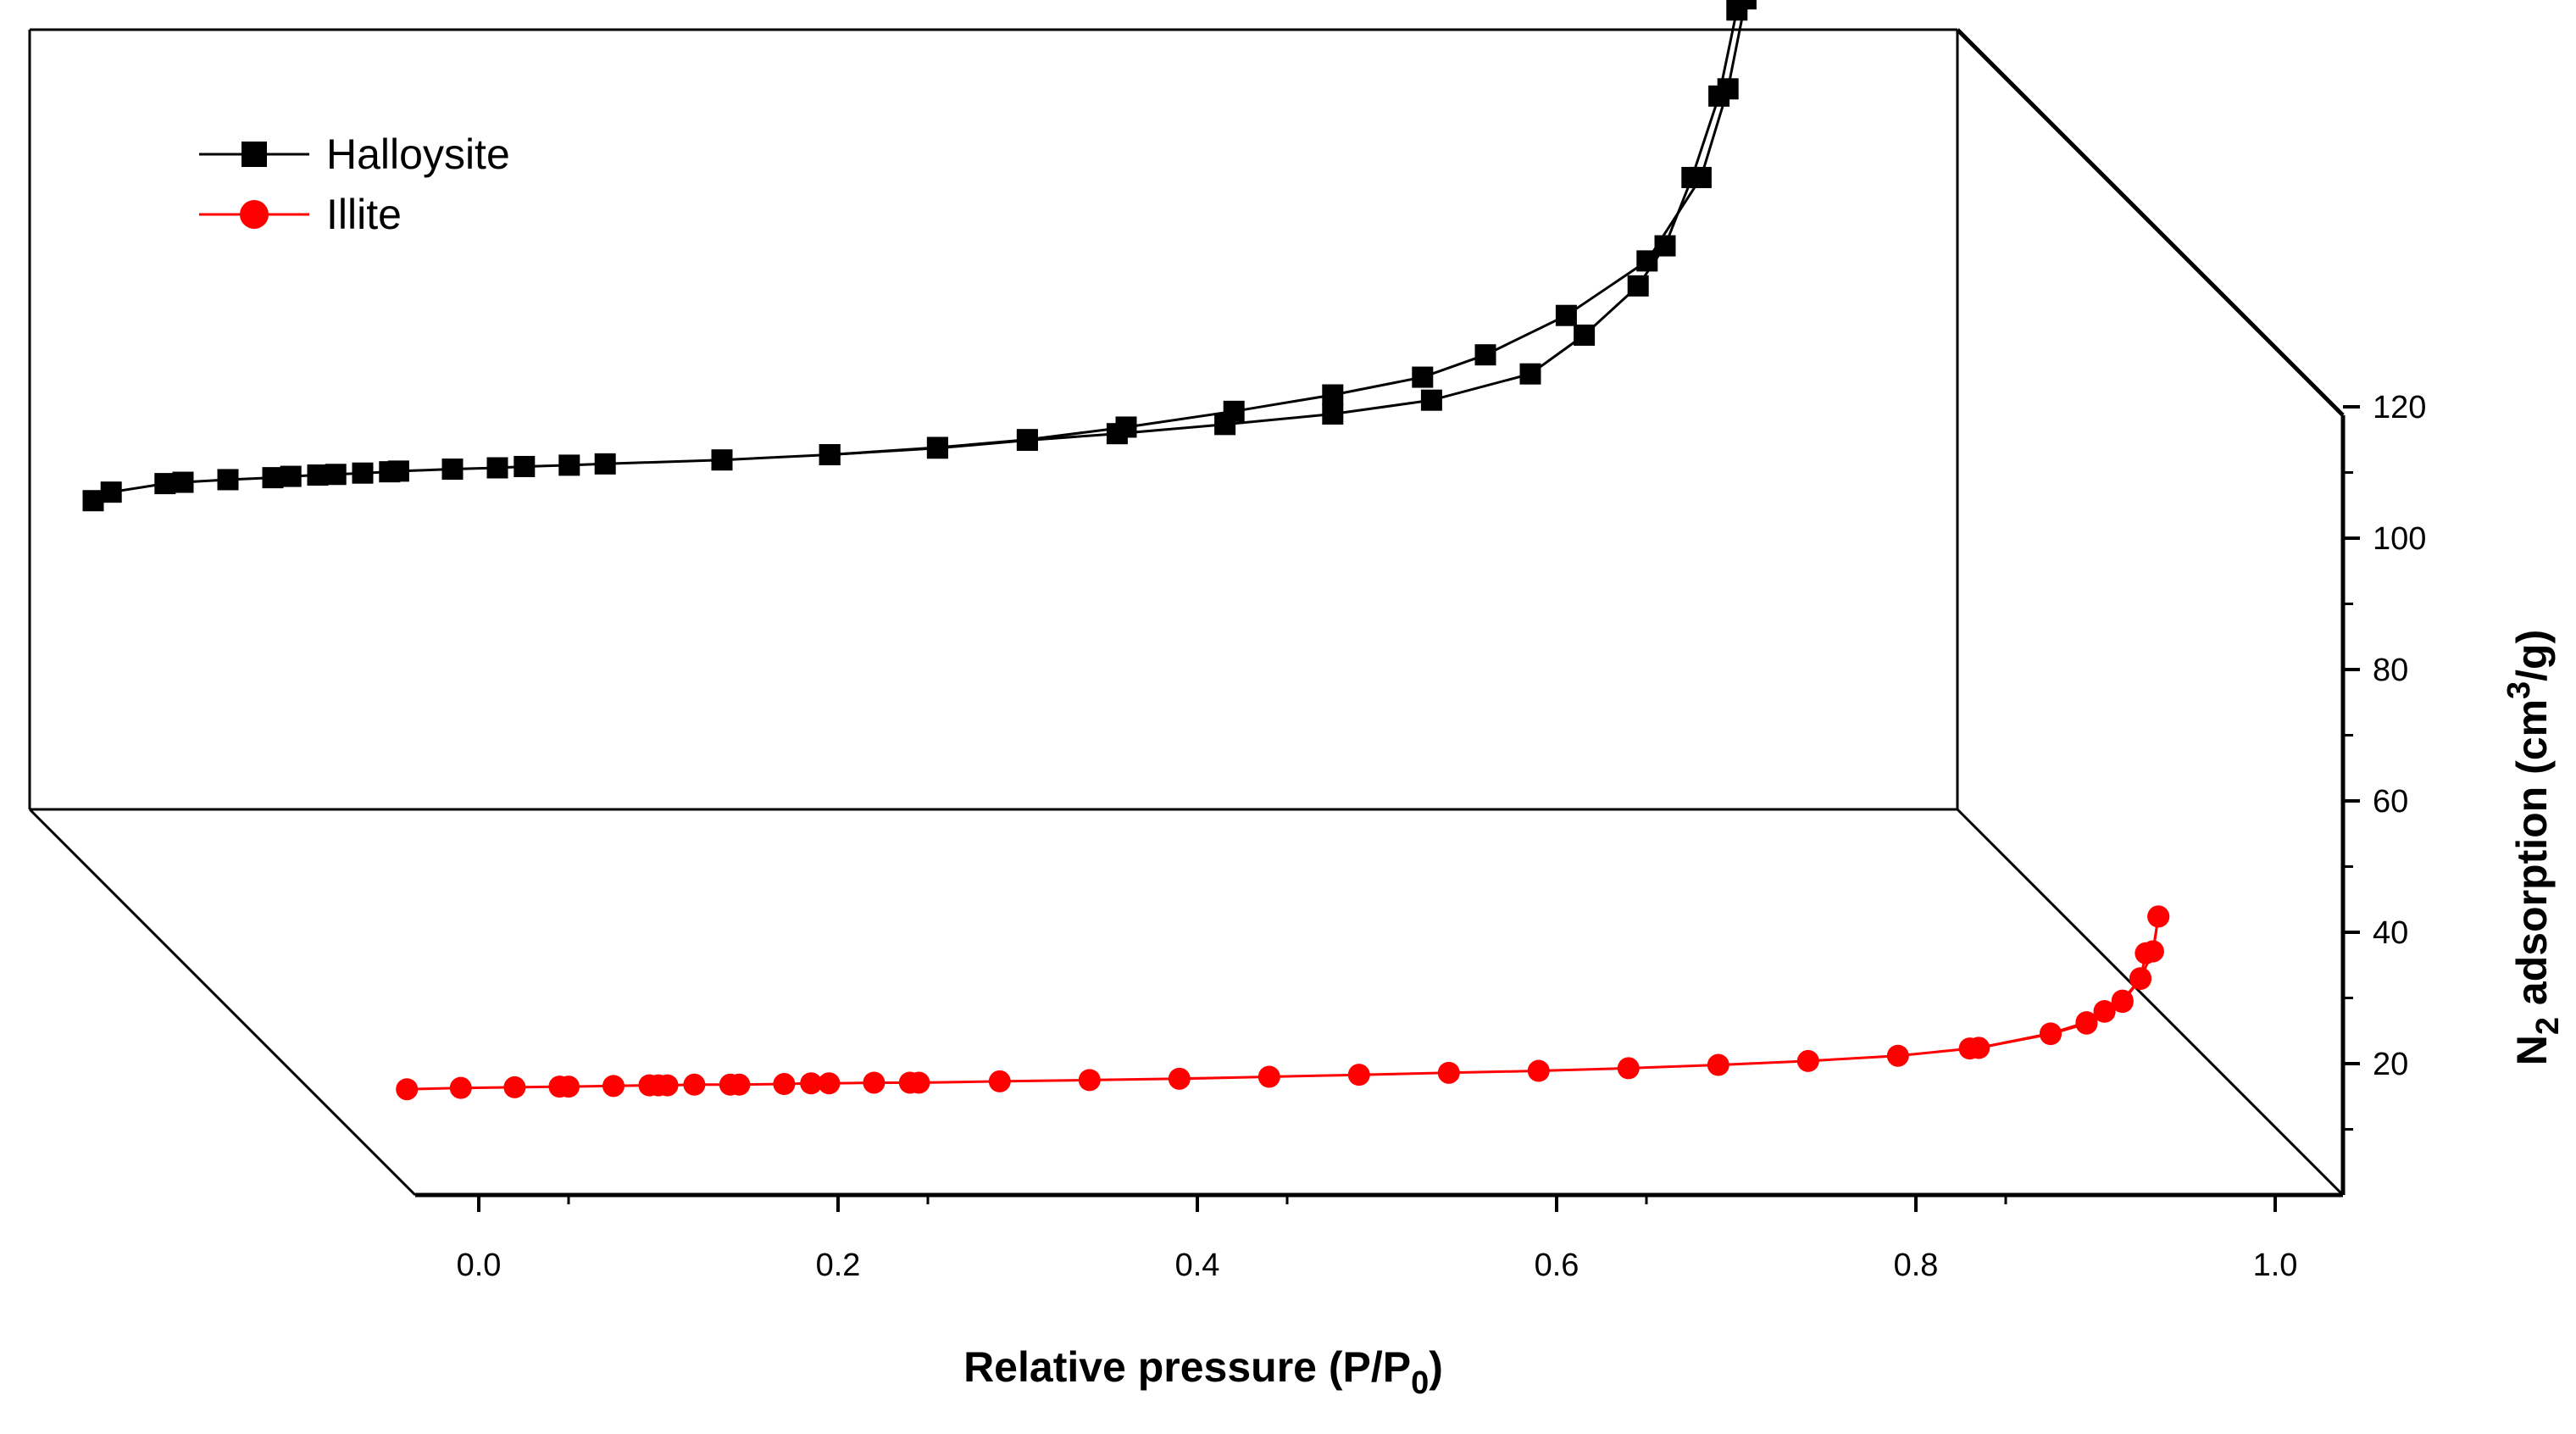 The image size is (2576, 1434). What do you see at coordinates (1283, 1003) in the screenshot?
I see `series-illite` at bounding box center [1283, 1003].